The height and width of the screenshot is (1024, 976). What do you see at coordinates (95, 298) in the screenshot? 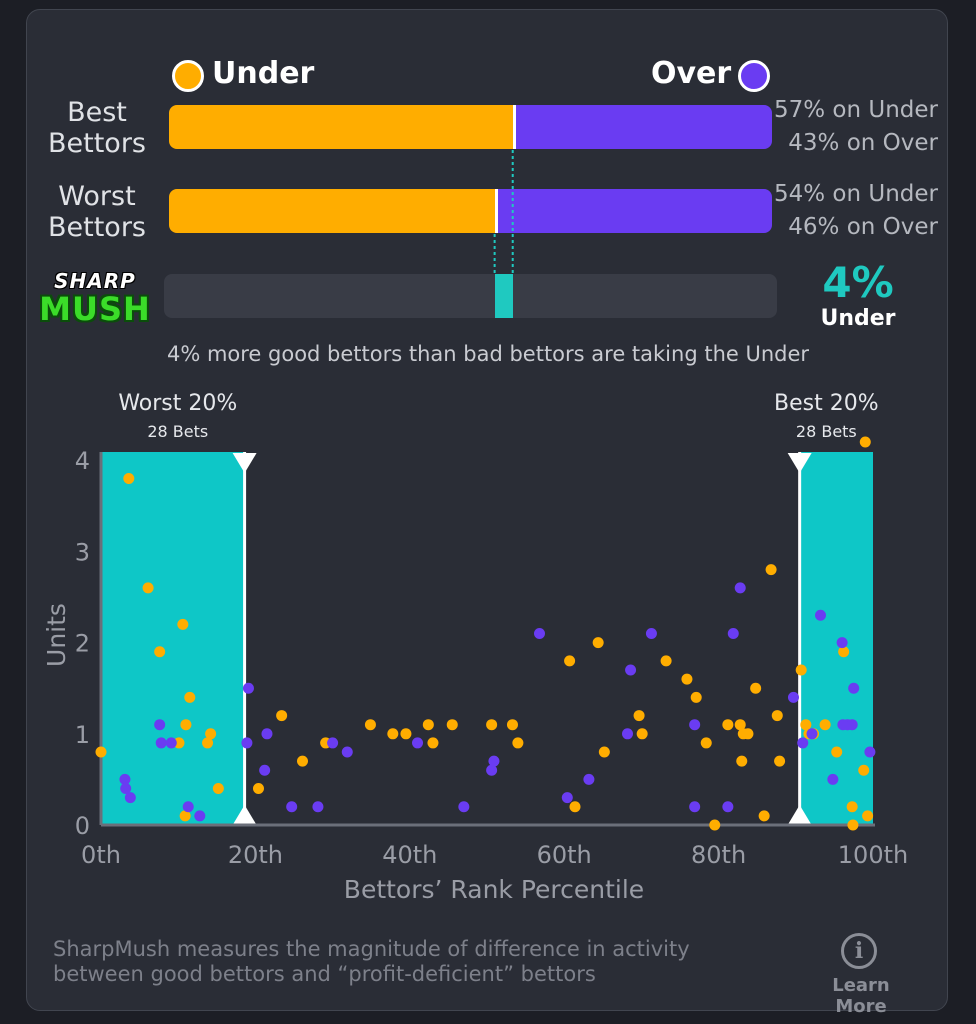
I see `sharpmush-logo: SHARP MUSH` at bounding box center [95, 298].